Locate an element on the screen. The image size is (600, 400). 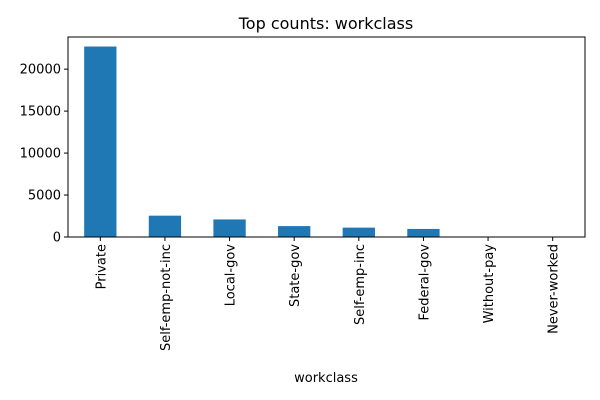
x-tick-label: Self-emp-inc is located at coordinates (360, 284).